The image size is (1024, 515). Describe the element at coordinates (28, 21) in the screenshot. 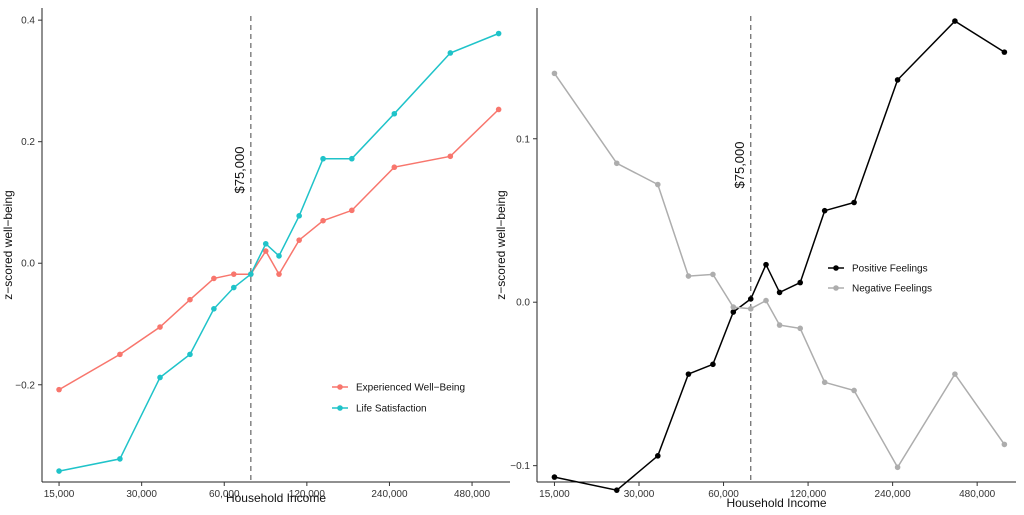

I see `y-tick-label: 0.4` at that location.